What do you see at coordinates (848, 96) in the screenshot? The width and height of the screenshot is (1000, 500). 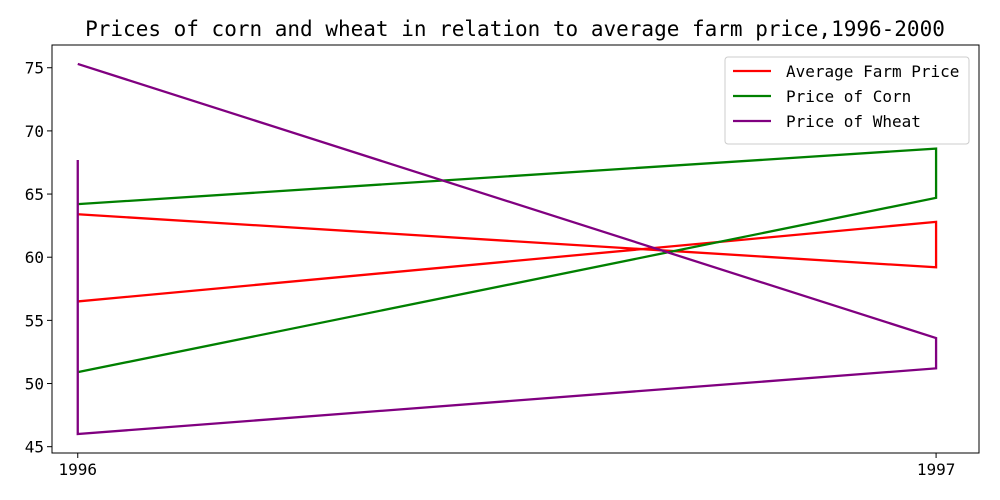 I see `legend-label-1: Price of Corn` at bounding box center [848, 96].